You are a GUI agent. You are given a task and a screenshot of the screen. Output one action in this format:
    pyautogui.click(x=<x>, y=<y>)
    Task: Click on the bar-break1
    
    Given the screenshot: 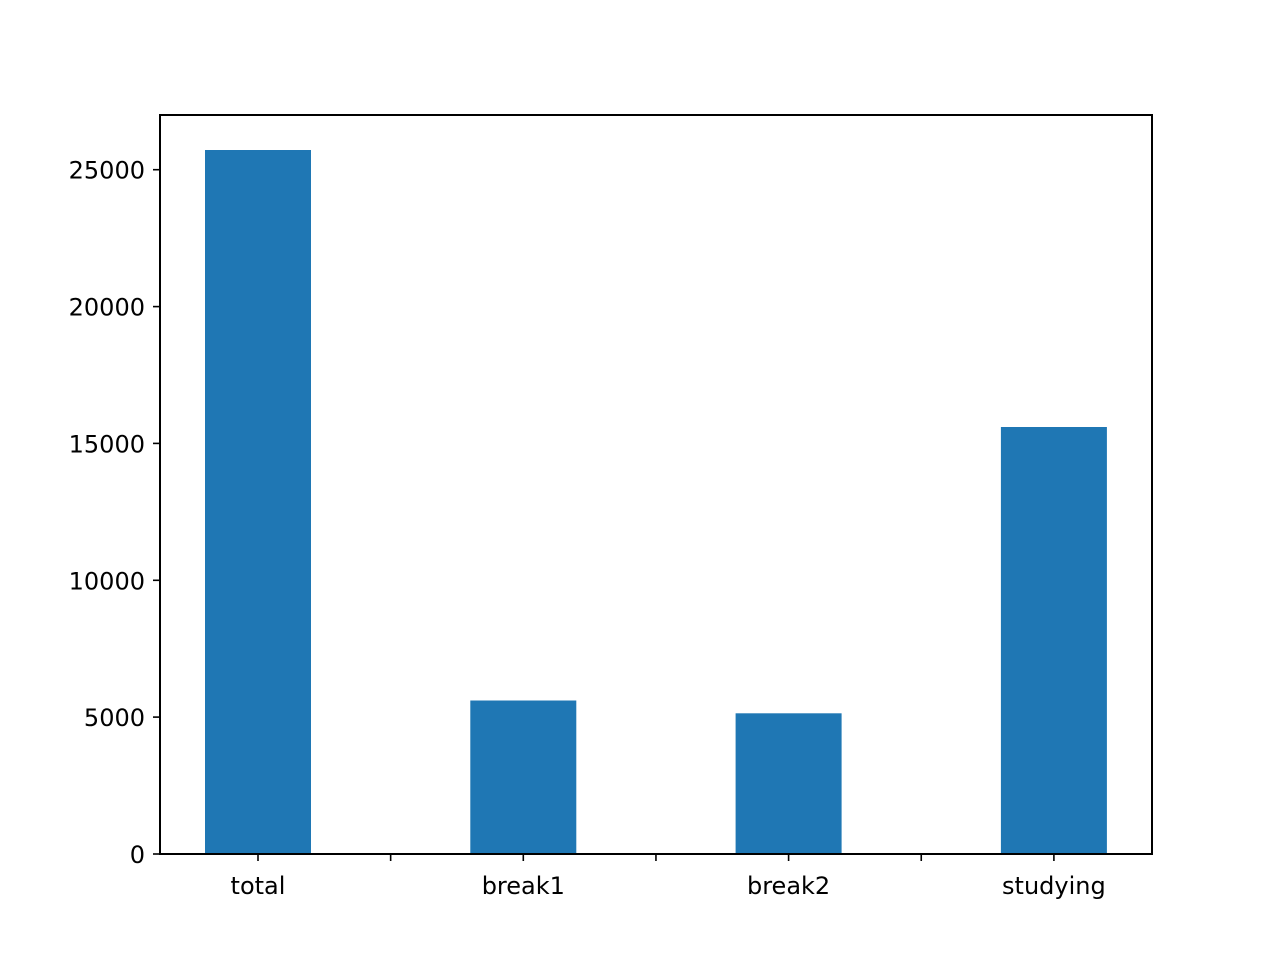 What is the action you would take?
    pyautogui.click(x=523, y=777)
    